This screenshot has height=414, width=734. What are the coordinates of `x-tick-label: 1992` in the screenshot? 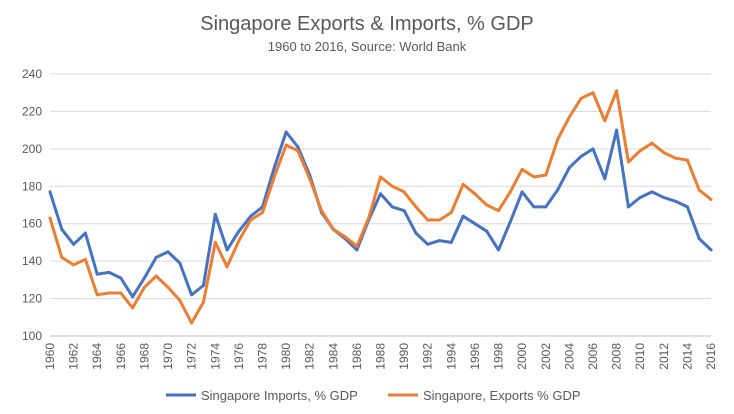 It's located at (428, 356).